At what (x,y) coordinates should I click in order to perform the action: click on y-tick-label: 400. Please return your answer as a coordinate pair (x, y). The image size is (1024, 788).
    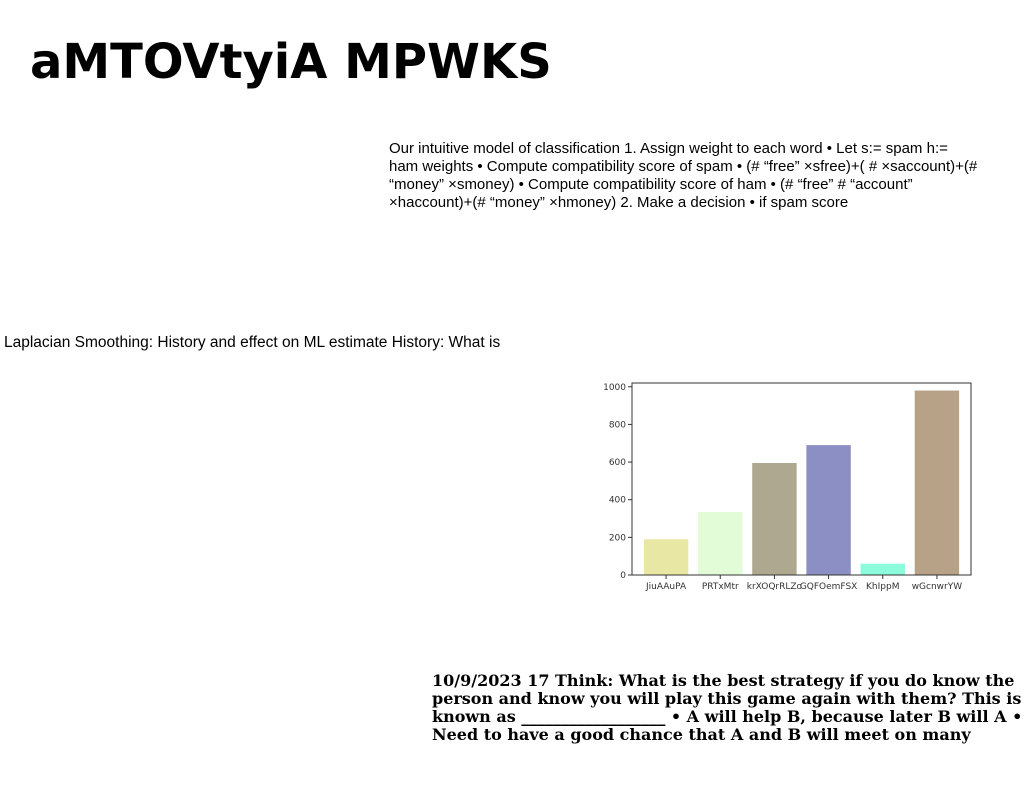
    Looking at the image, I should click on (617, 501).